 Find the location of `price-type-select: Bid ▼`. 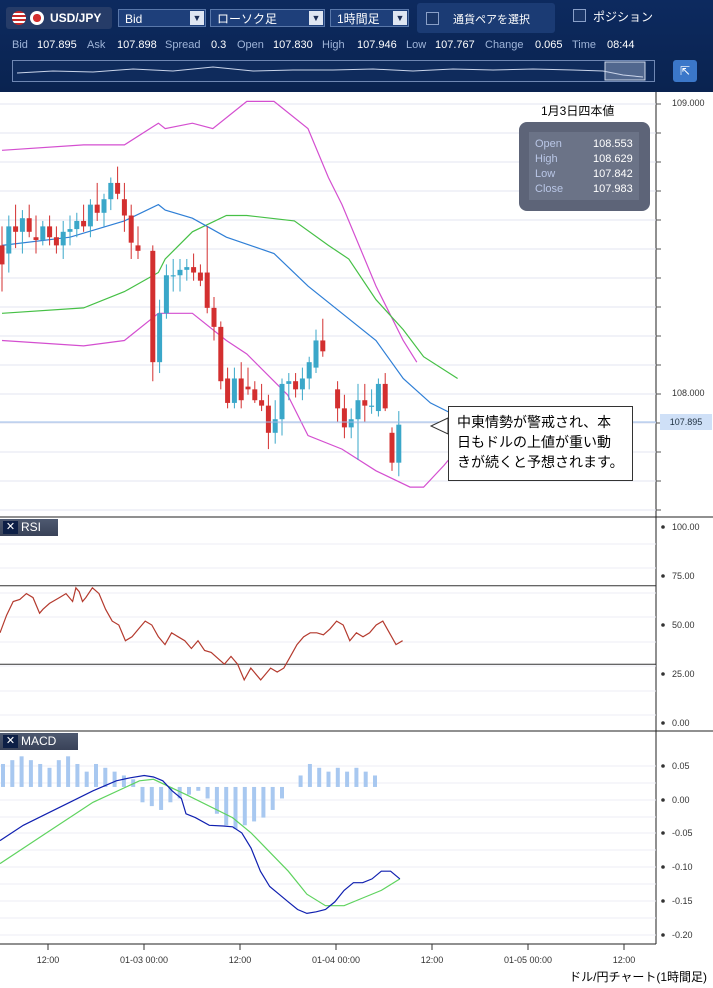

price-type-select: Bid ▼ is located at coordinates (162, 18).